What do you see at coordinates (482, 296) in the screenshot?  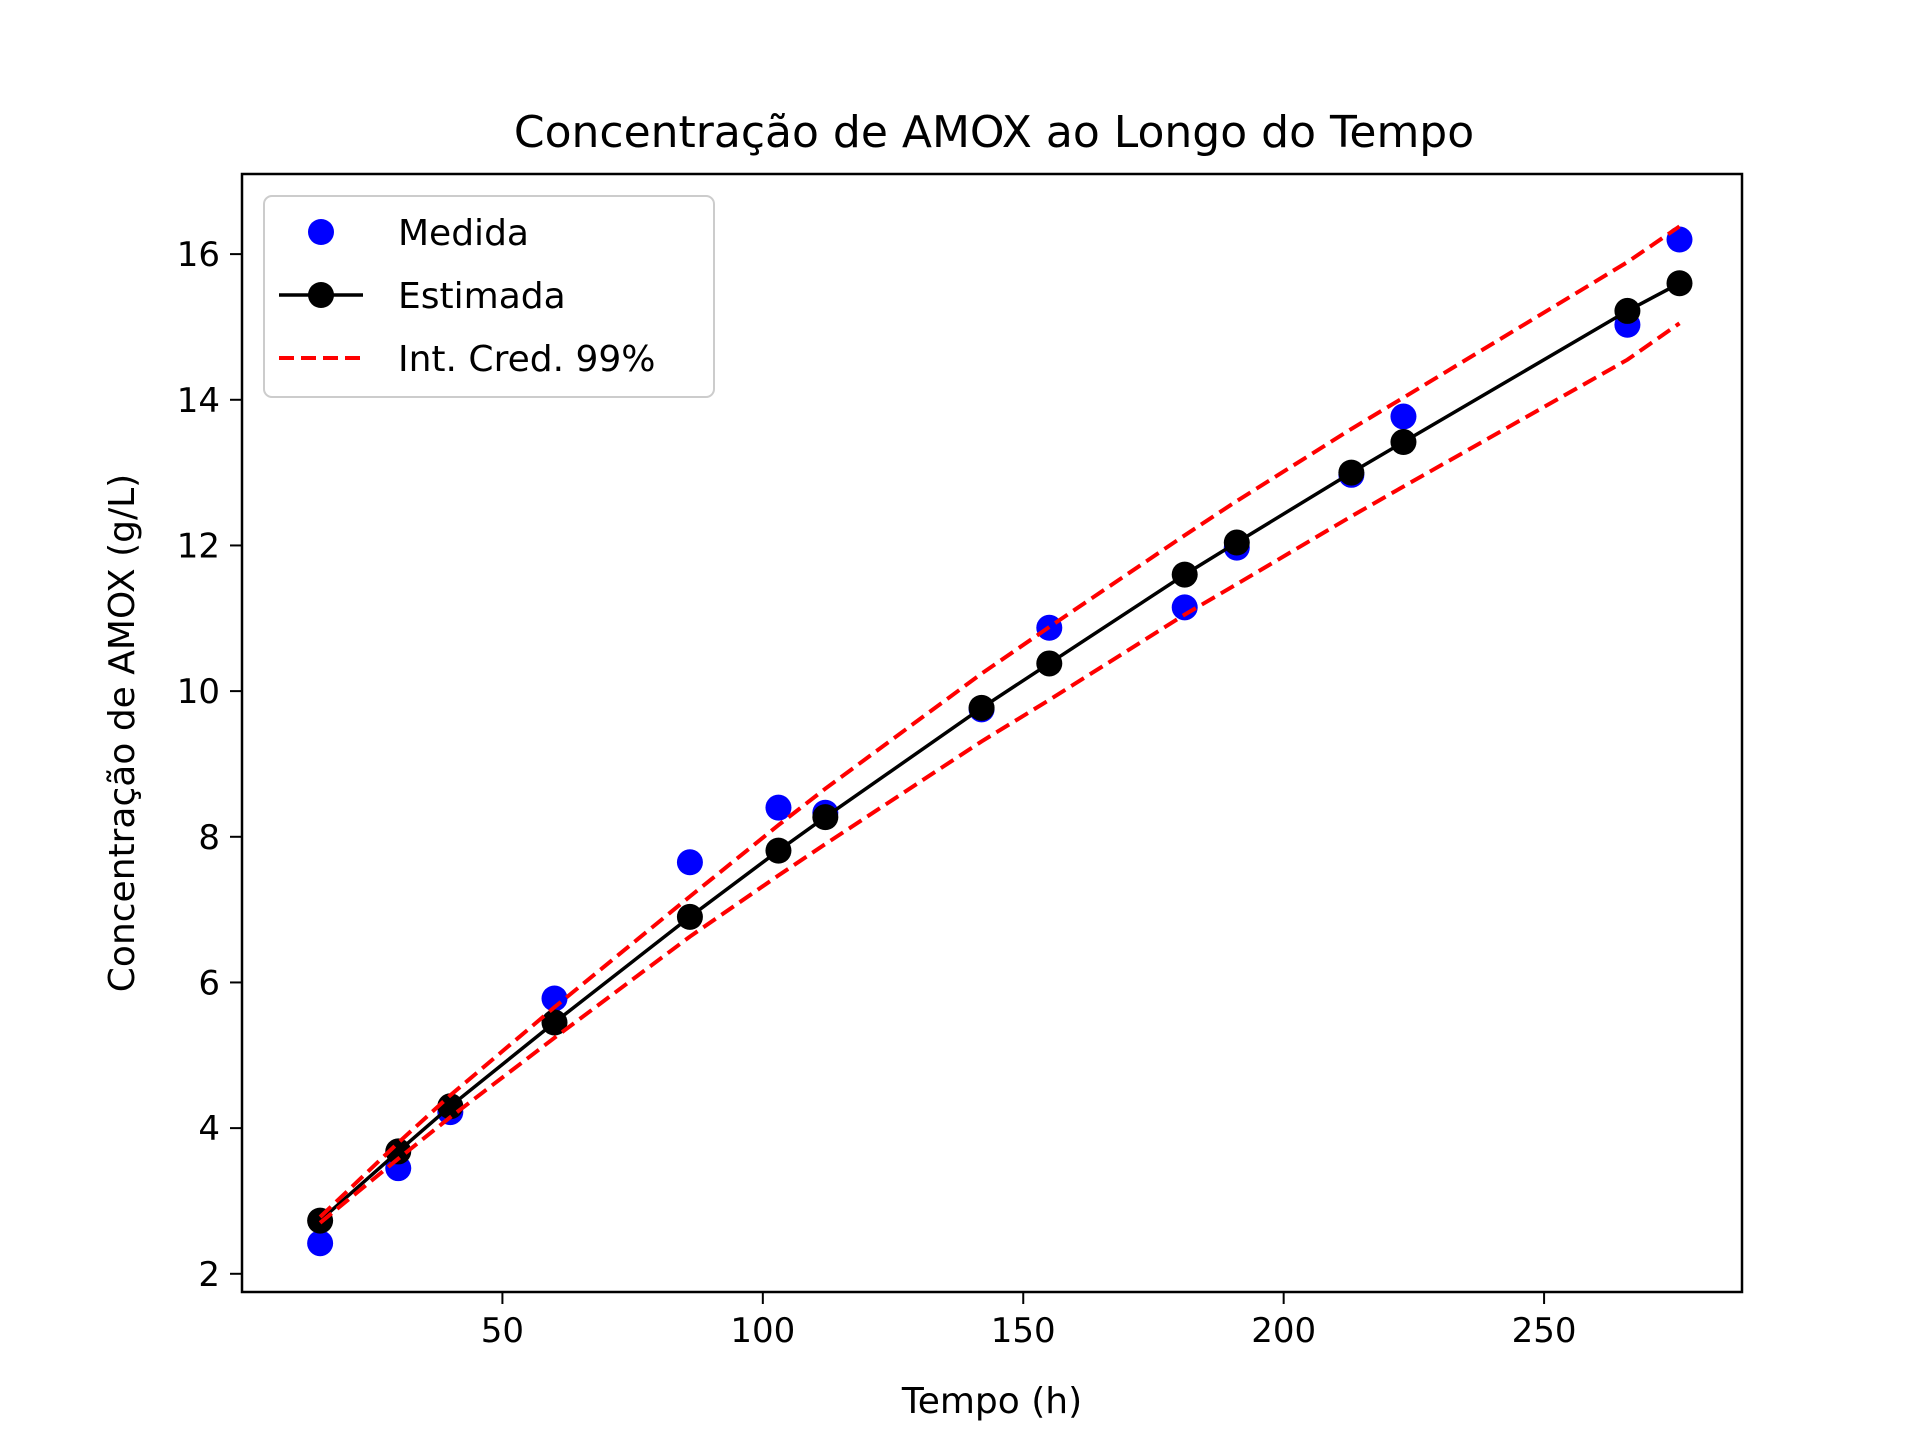 I see `legend-label: Estimada` at bounding box center [482, 296].